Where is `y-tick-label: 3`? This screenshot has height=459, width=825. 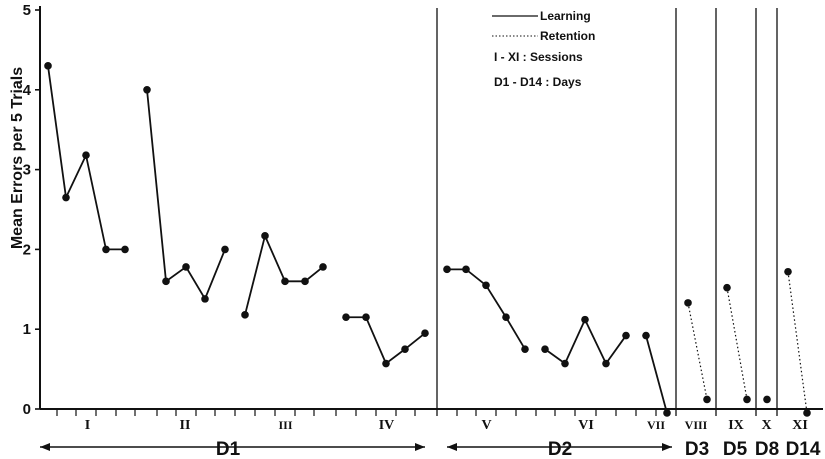
y-tick-label: 3 is located at coordinates (27, 170).